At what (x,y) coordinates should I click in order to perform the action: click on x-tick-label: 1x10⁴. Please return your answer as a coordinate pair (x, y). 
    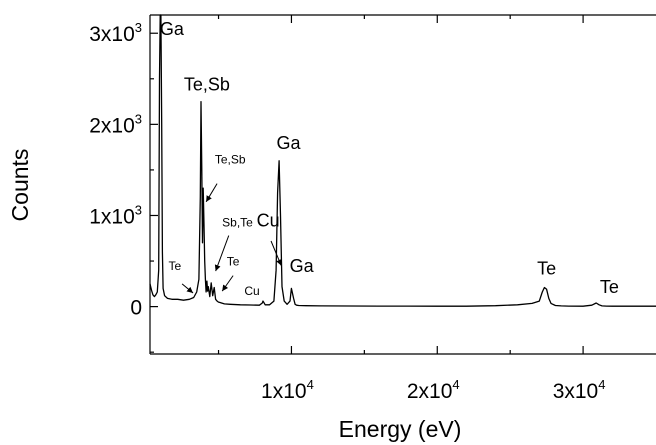
    Looking at the image, I should click on (287, 390).